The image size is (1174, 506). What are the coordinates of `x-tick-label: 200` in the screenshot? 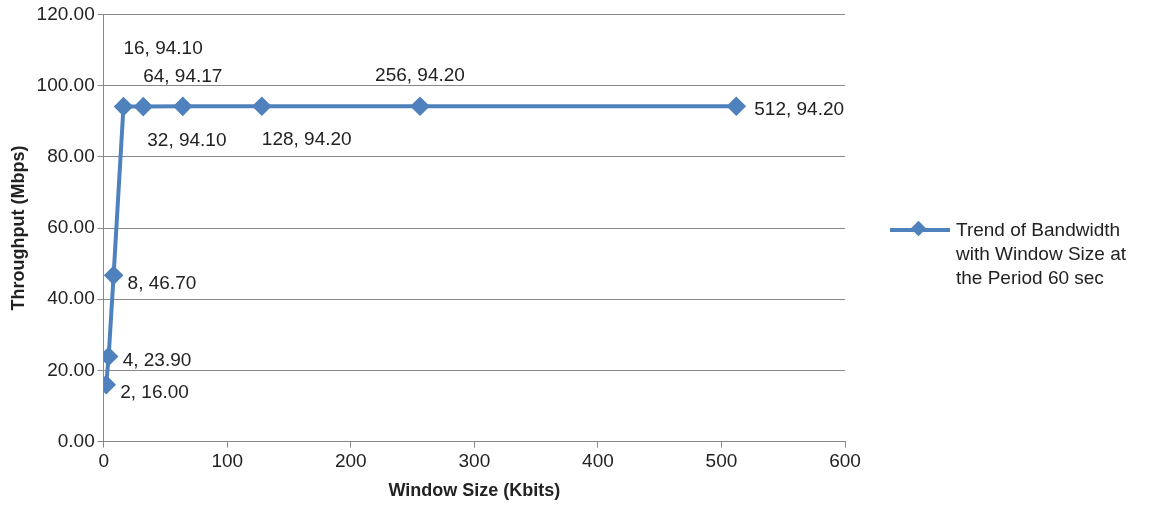 It's located at (350, 461).